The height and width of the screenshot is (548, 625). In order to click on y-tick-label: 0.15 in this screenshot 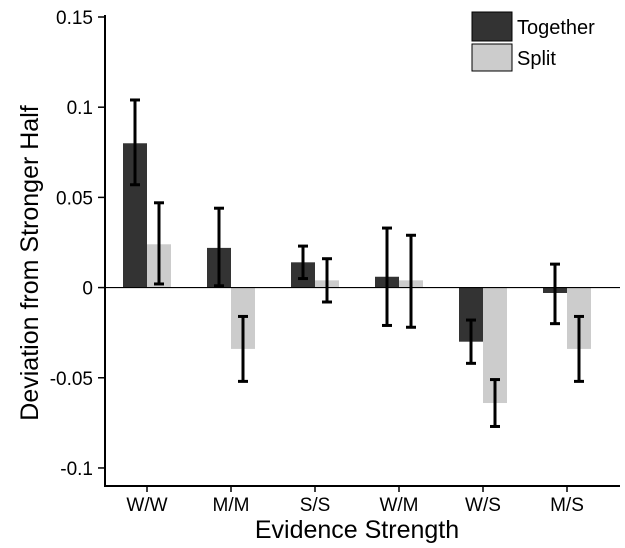, I will do `click(74, 18)`.